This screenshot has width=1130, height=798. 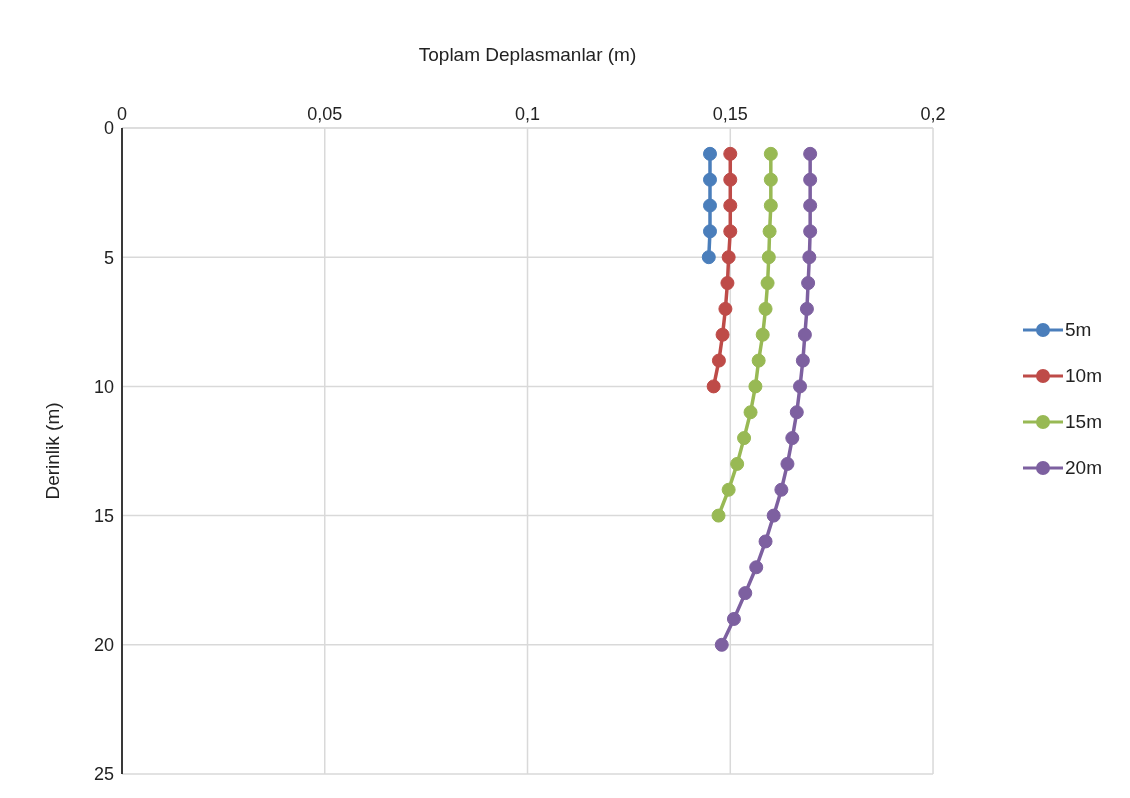 I want to click on y-axis-title: Derinlik (m), so click(x=52, y=451).